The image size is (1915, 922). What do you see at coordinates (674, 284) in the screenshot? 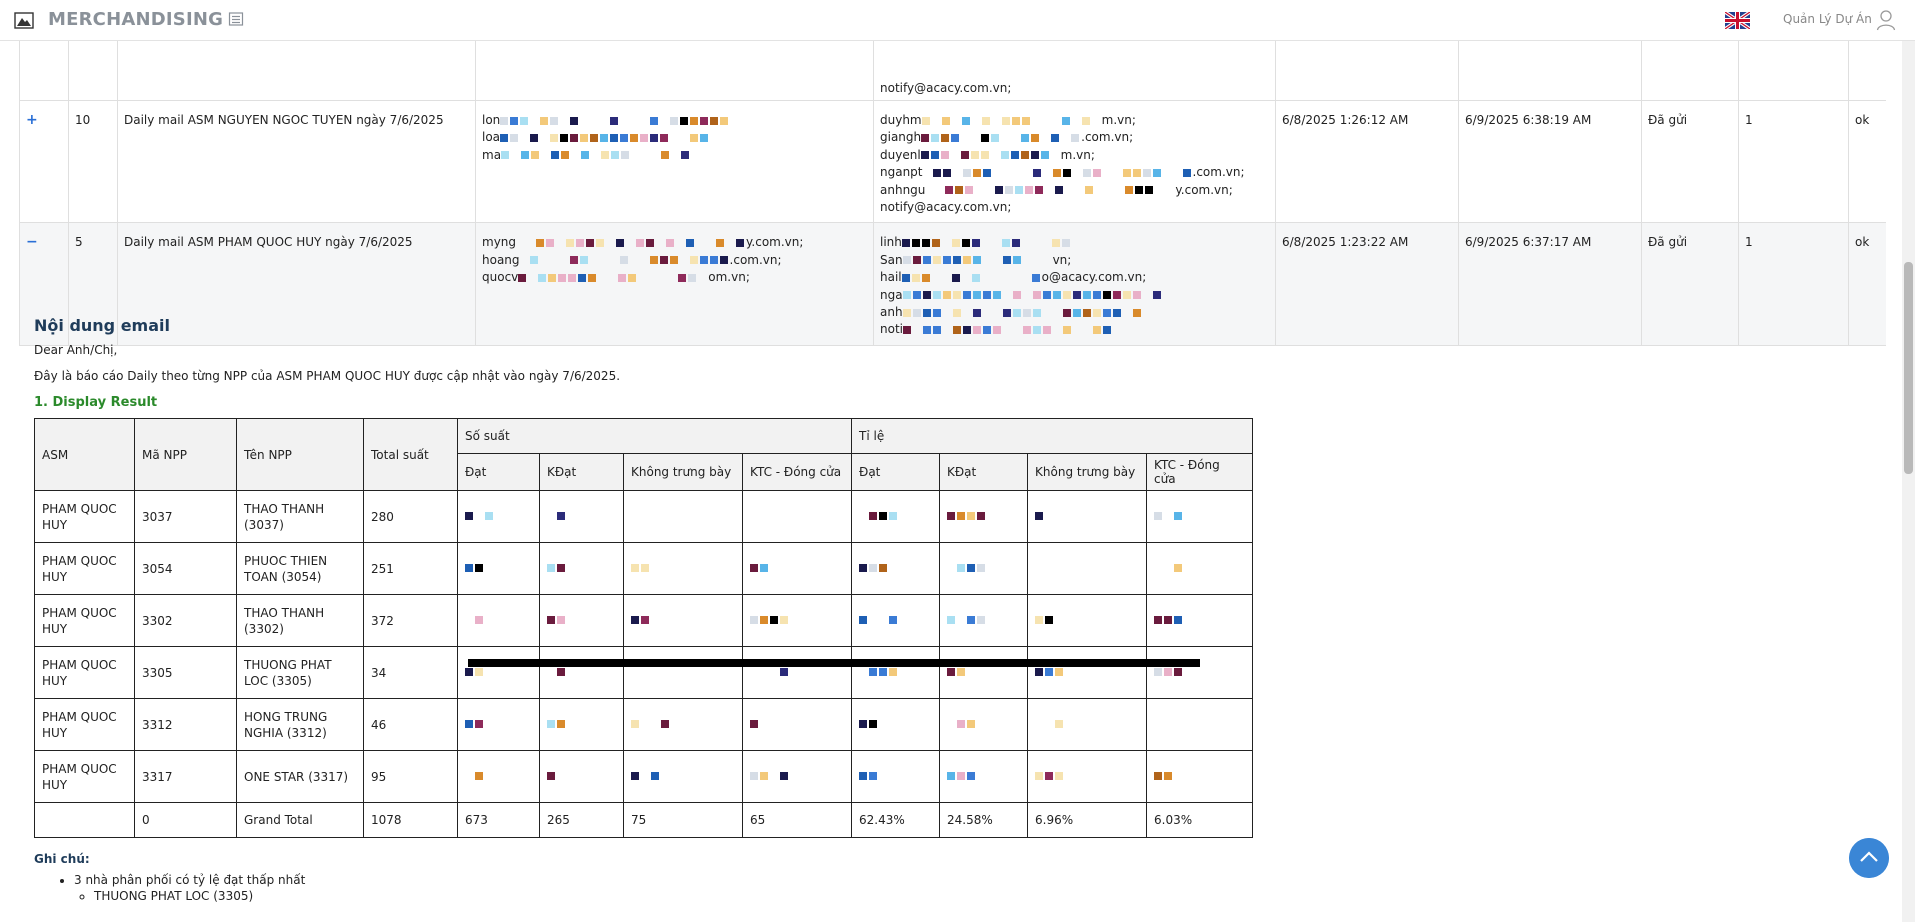
I see `sender-cell: myng y.com.vn; hoang .com.vn; quocv om.vn;` at bounding box center [674, 284].